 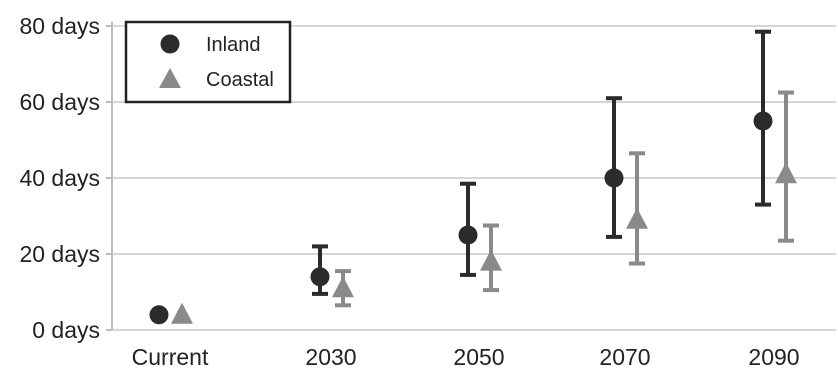 What do you see at coordinates (66, 330) in the screenshot?
I see `y-tick-label: 0 days` at bounding box center [66, 330].